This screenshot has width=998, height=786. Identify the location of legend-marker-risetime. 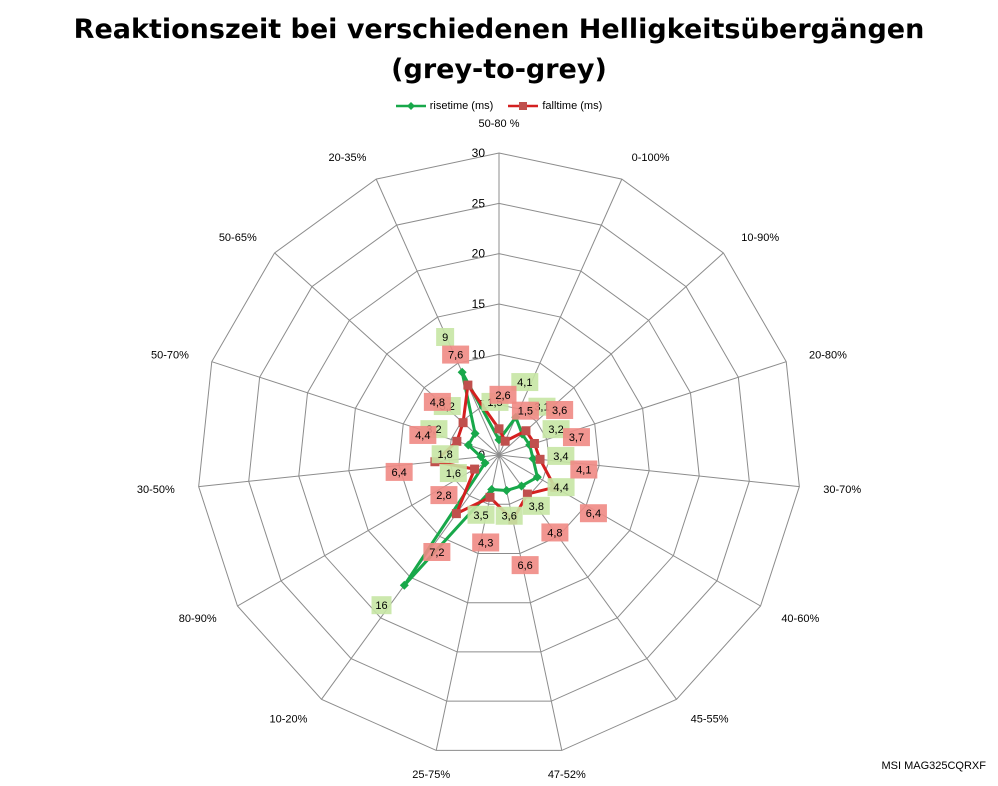
(410, 106).